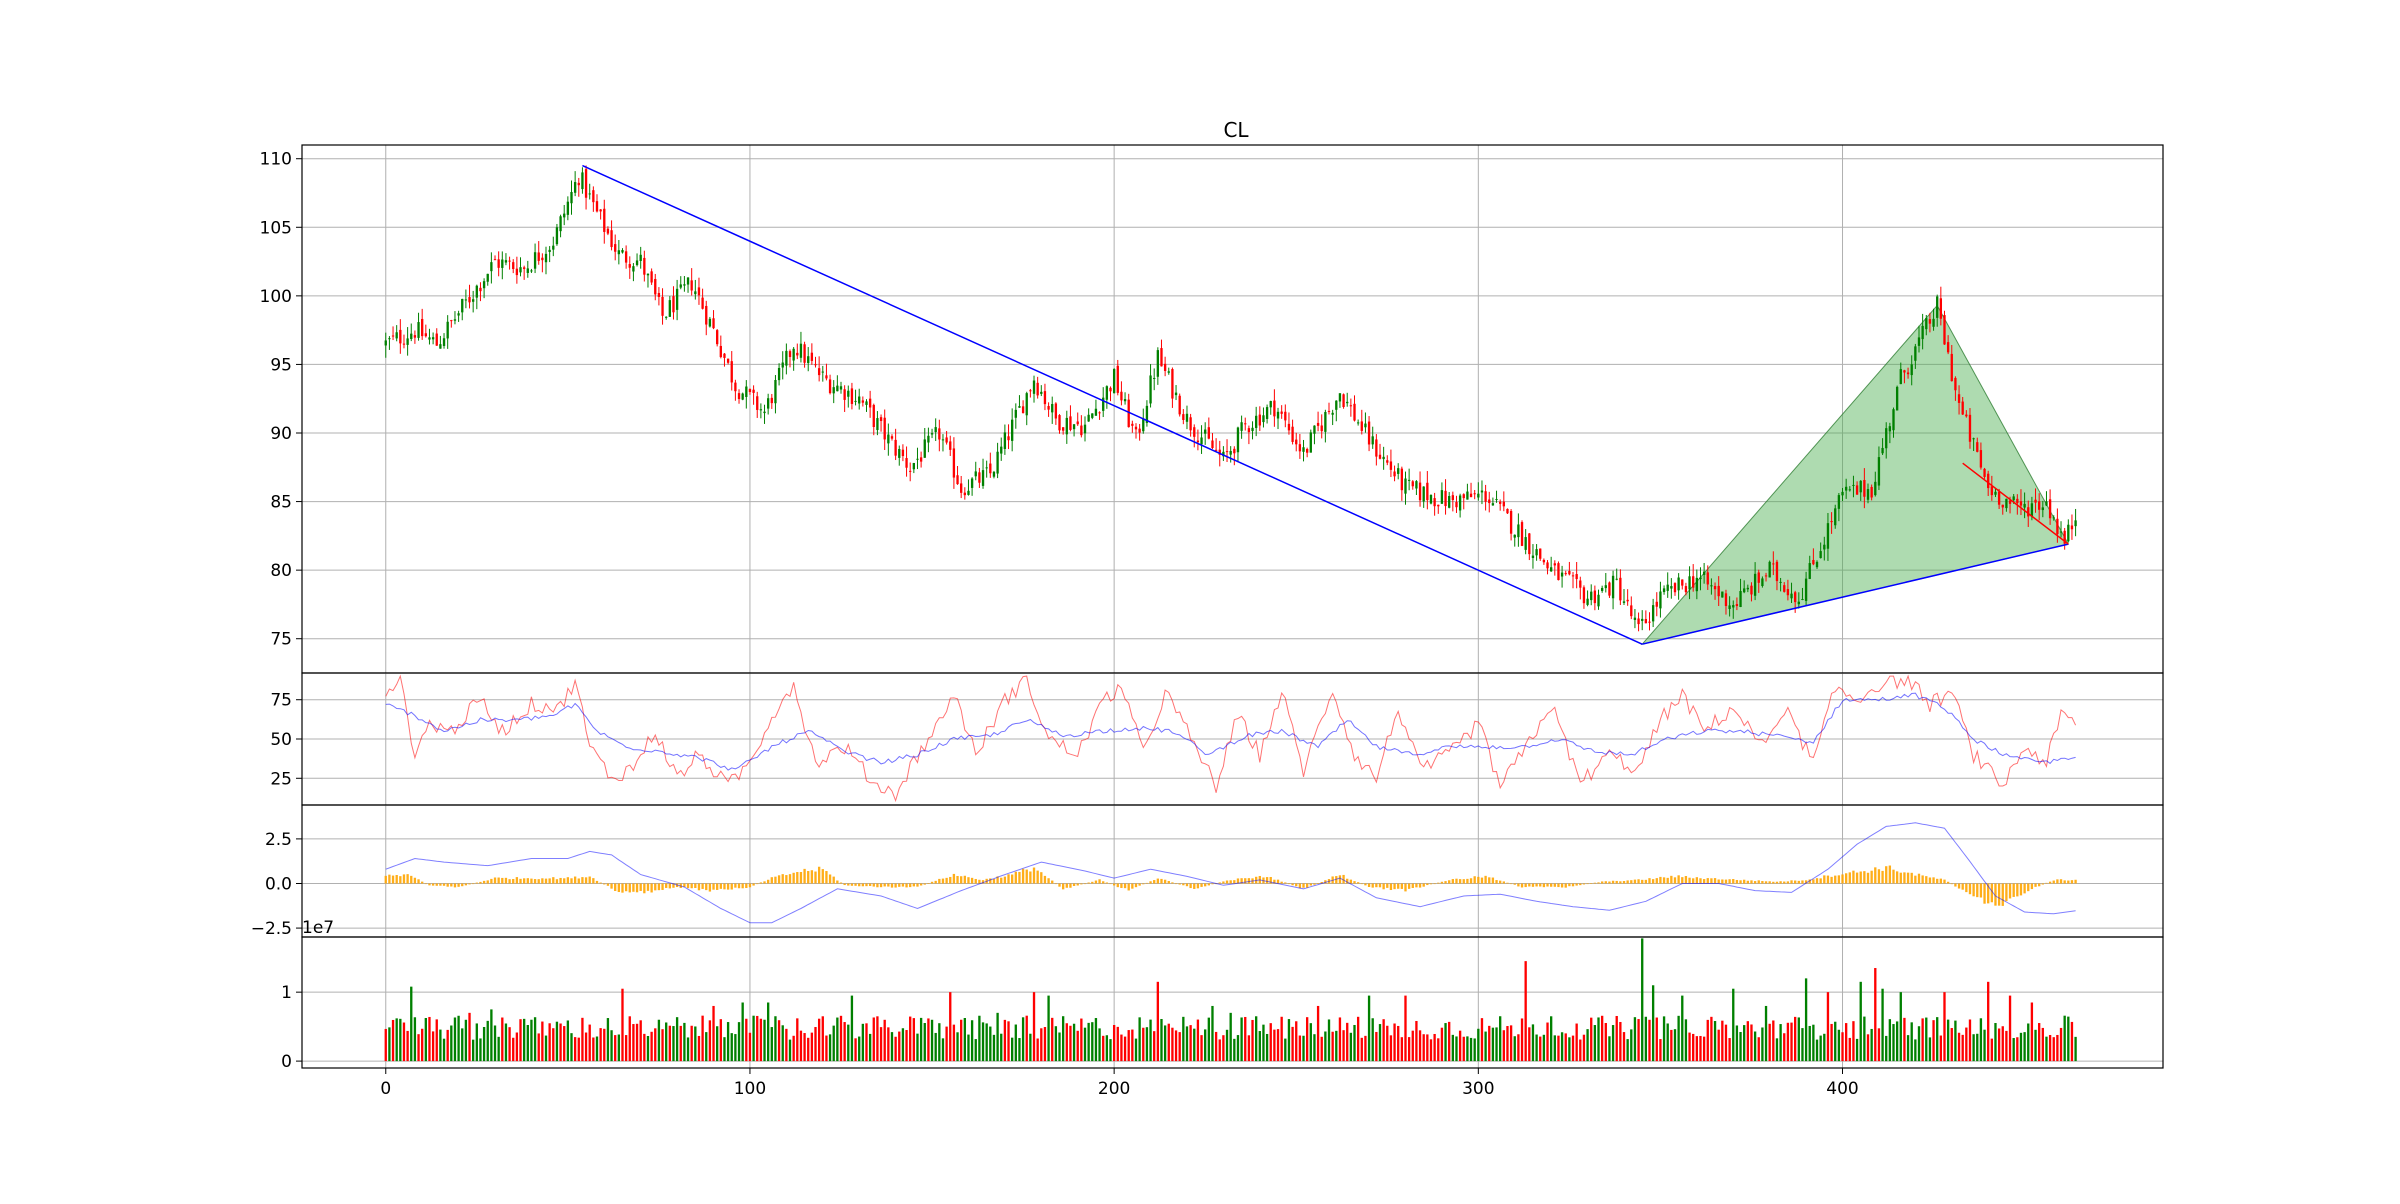 The image size is (2400, 1204). Describe the element at coordinates (281, 740) in the screenshot. I see `rsi-ytick-label: 50` at that location.